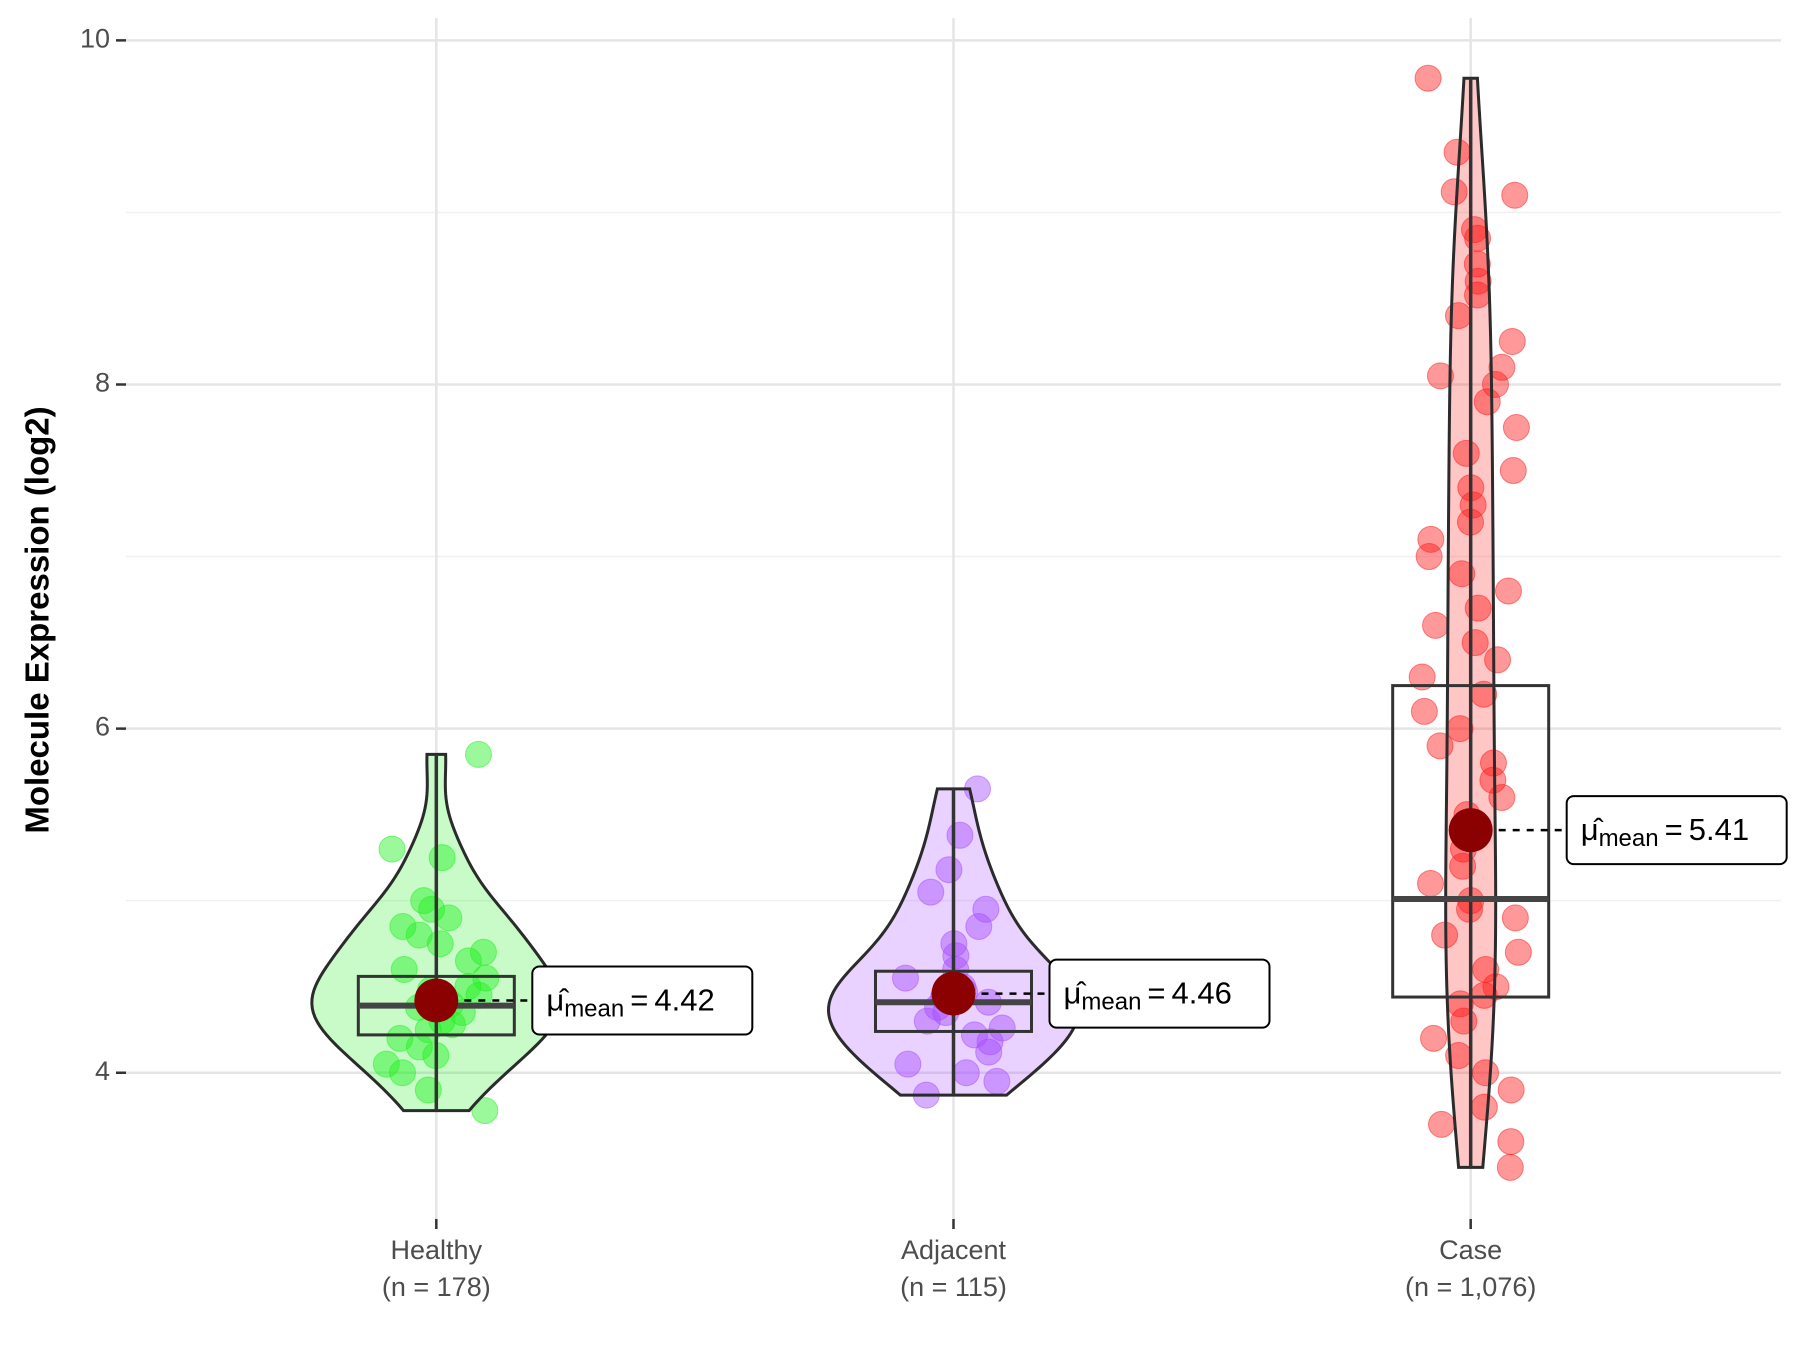 This screenshot has width=1800, height=1350. Describe the element at coordinates (1470, 1250) in the screenshot. I see `x-tick-label: Case` at that location.